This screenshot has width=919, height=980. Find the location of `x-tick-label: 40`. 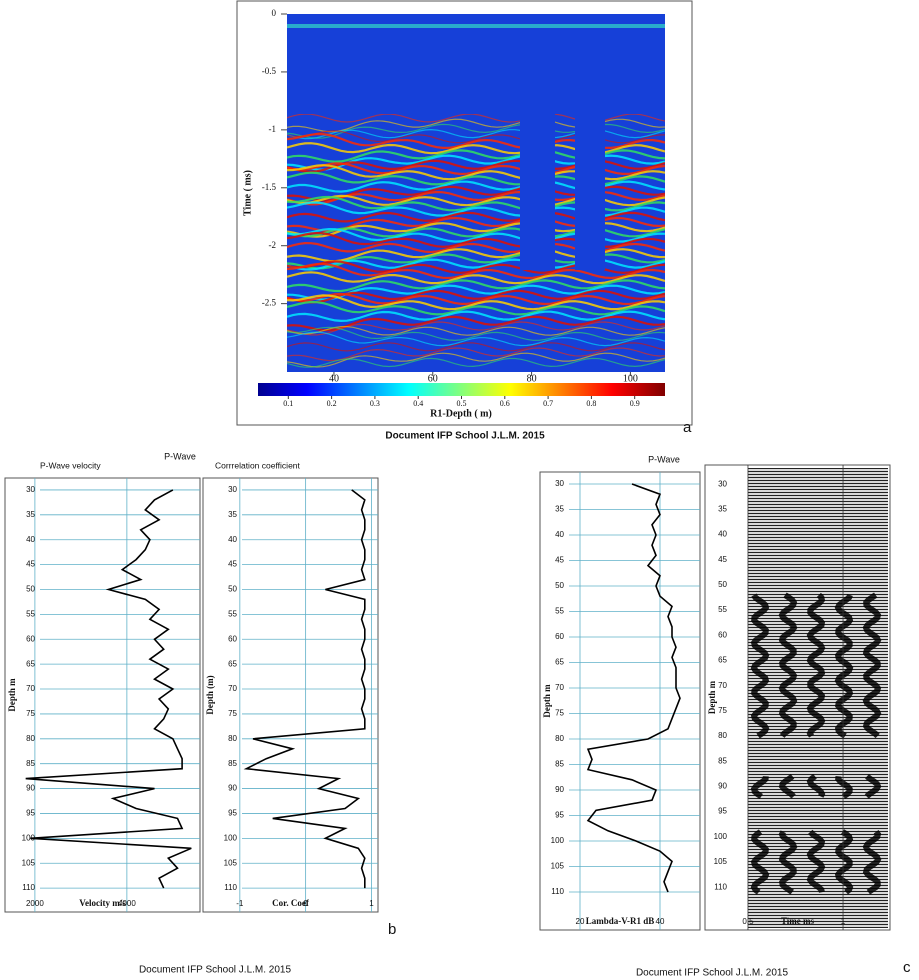

x-tick-label: 40 is located at coordinates (660, 921).